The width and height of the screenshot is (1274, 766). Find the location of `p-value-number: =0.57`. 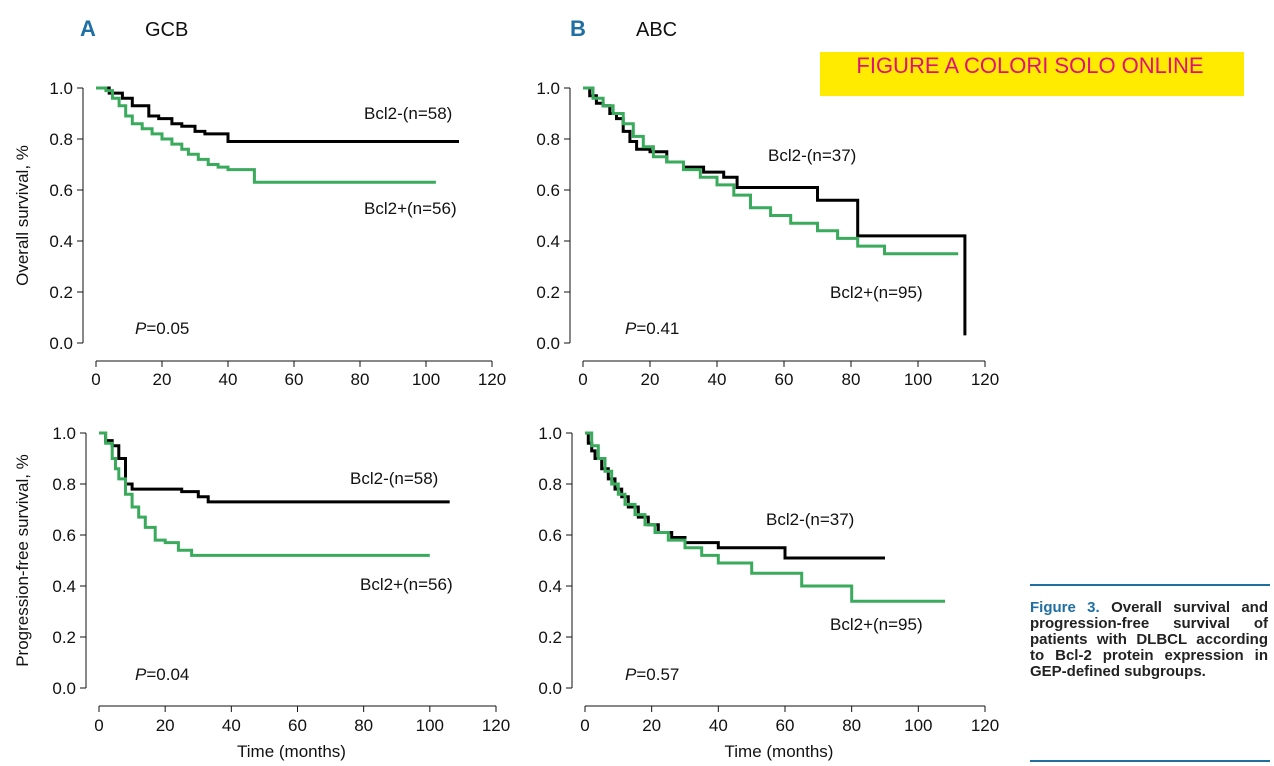

p-value-number: =0.57 is located at coordinates (657, 674).